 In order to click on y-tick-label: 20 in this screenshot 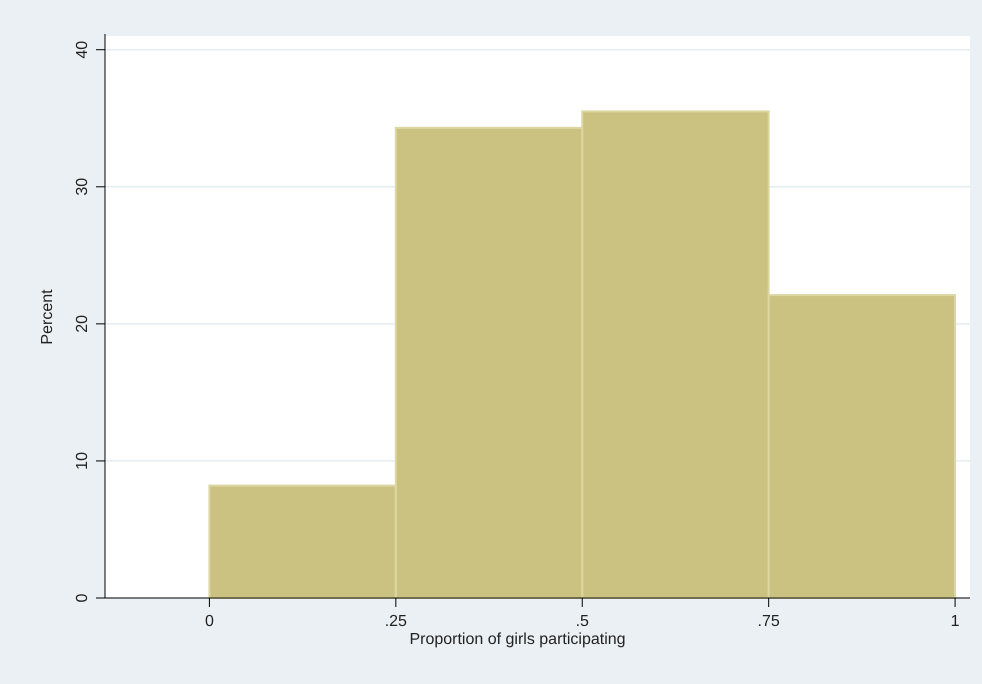, I will do `click(82, 323)`.